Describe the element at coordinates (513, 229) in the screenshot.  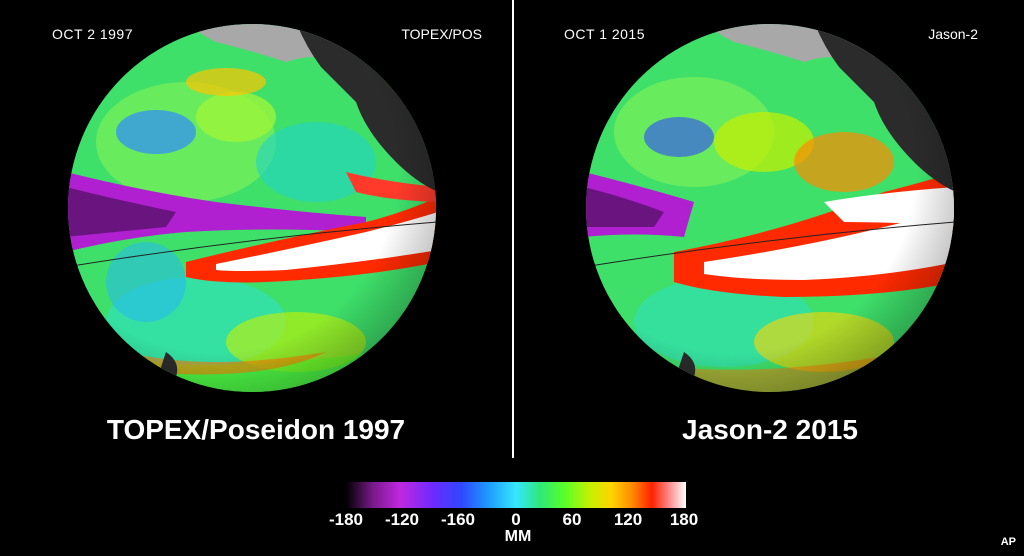
I see `panel-divider` at that location.